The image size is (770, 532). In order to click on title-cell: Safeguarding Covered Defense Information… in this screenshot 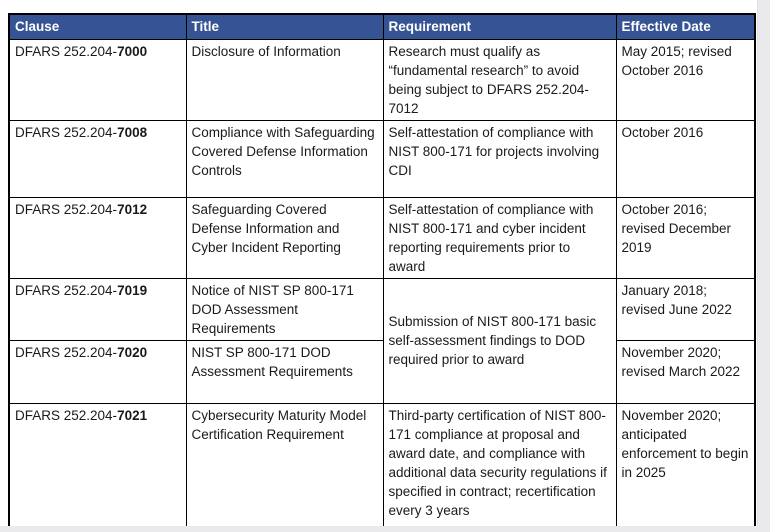, I will do `click(284, 237)`.